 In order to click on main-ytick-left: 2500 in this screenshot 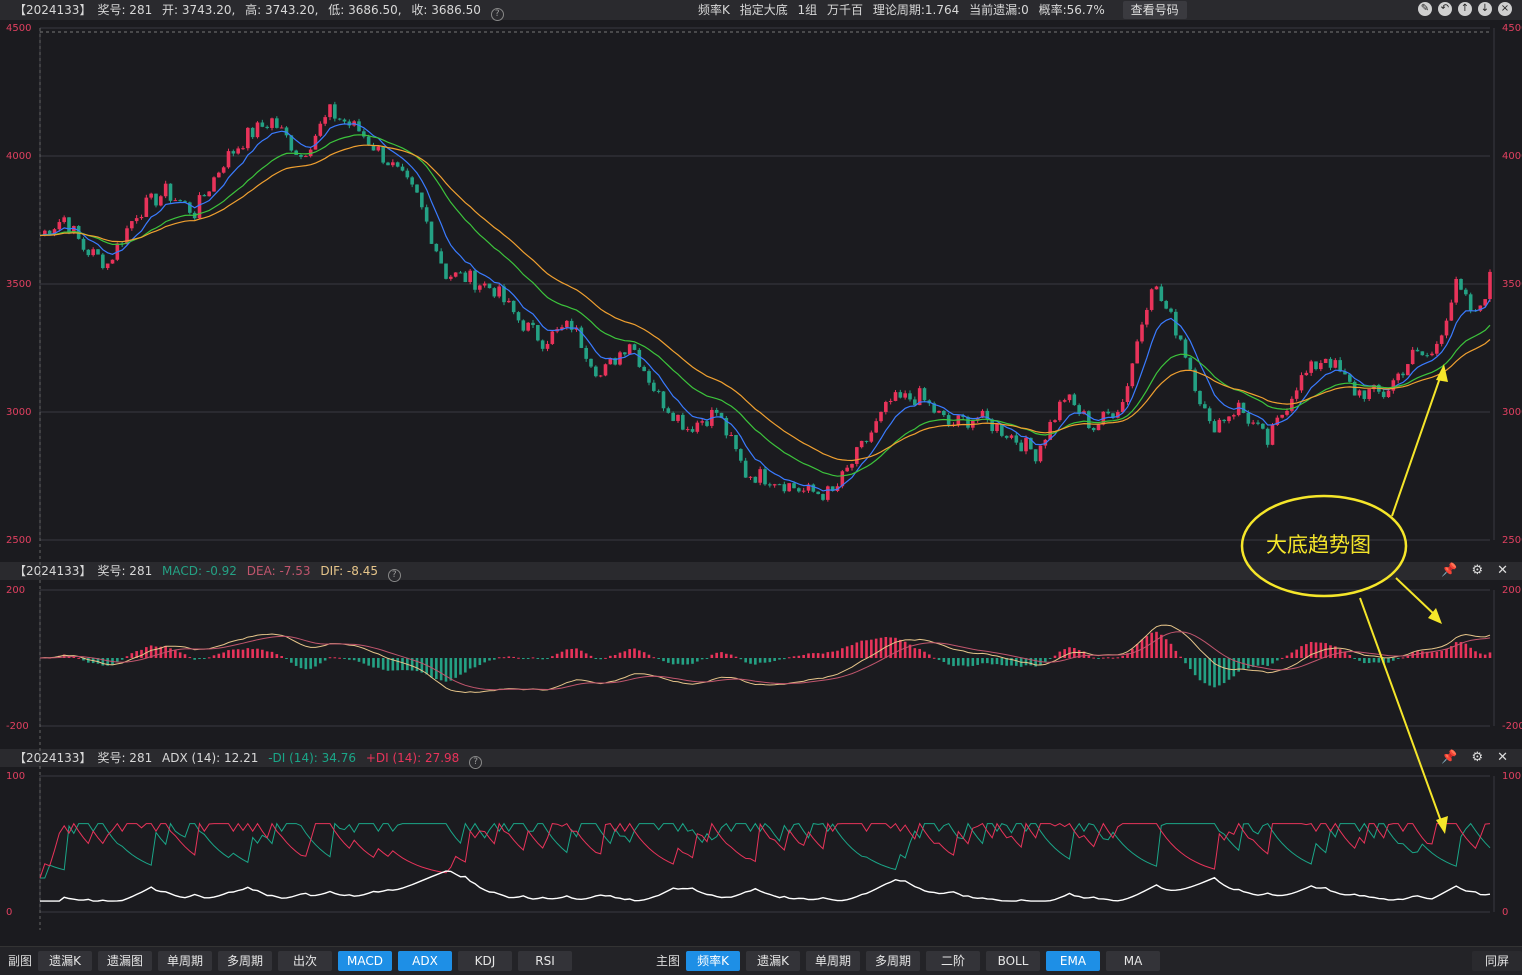, I will do `click(18, 540)`.